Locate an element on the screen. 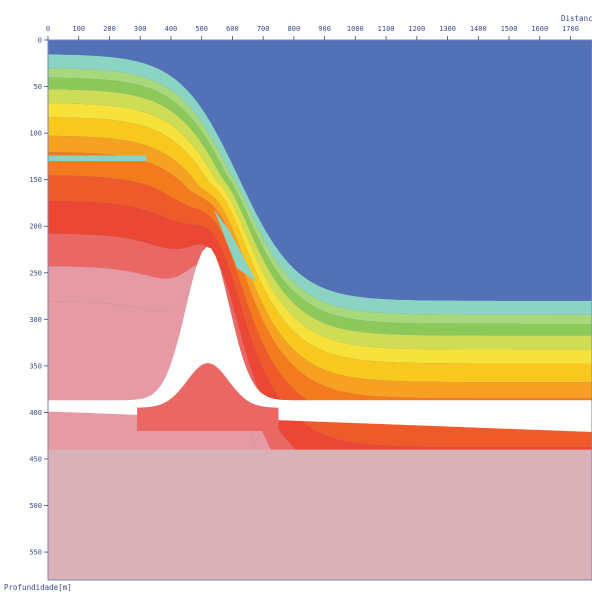  y-axis: 0 50 100 150 200 250 300 350 400 450 500 550 is located at coordinates (38, 297).